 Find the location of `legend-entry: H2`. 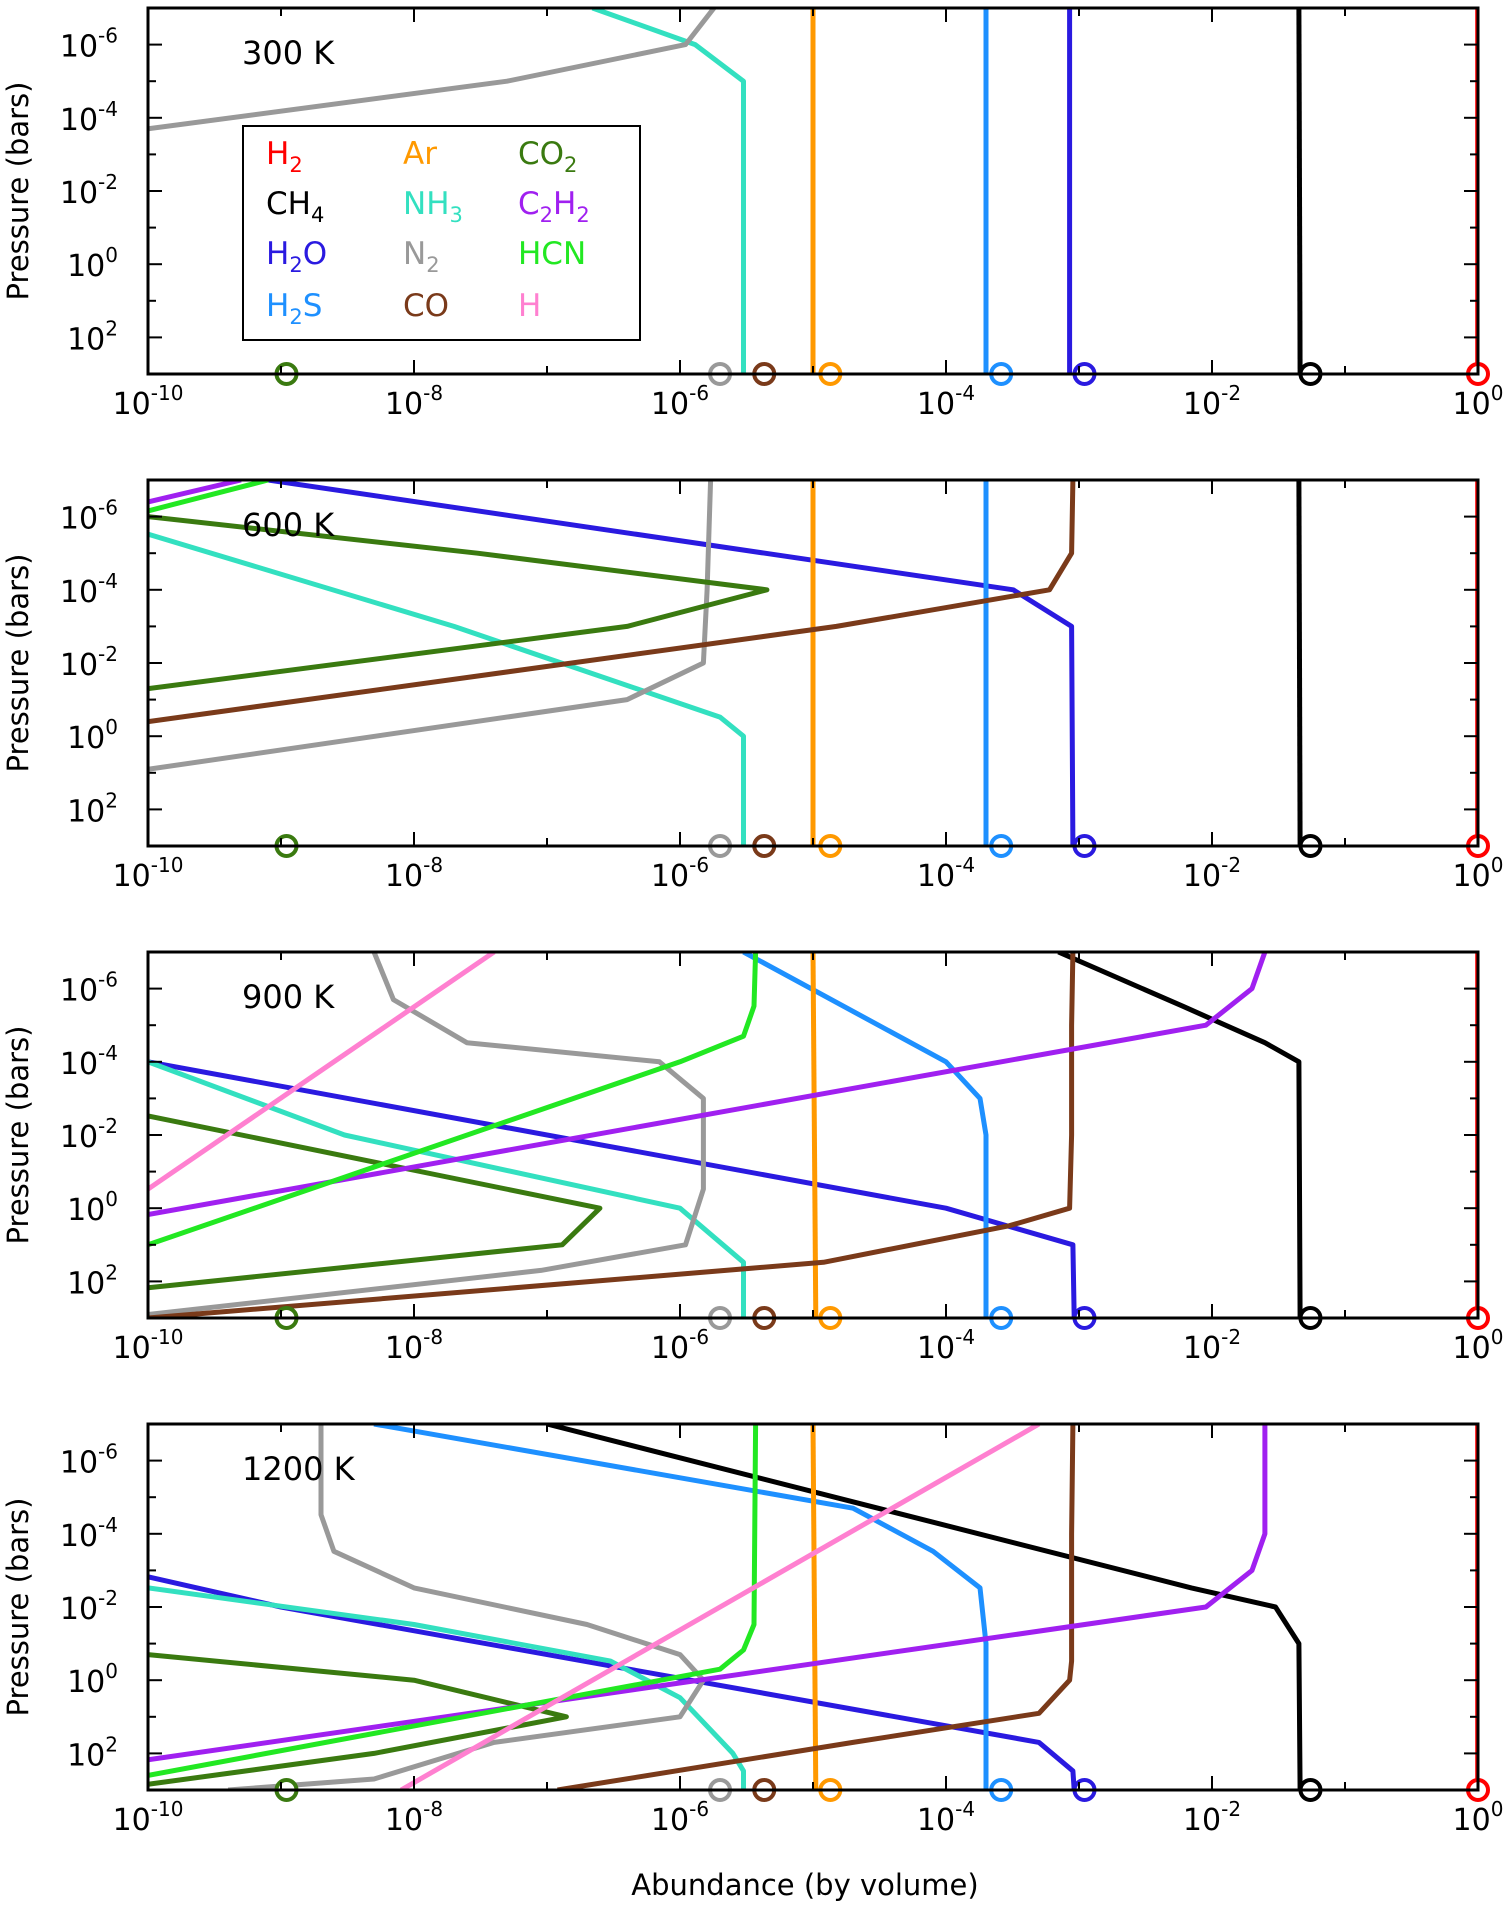

legend-entry: H2 is located at coordinates (284, 156).